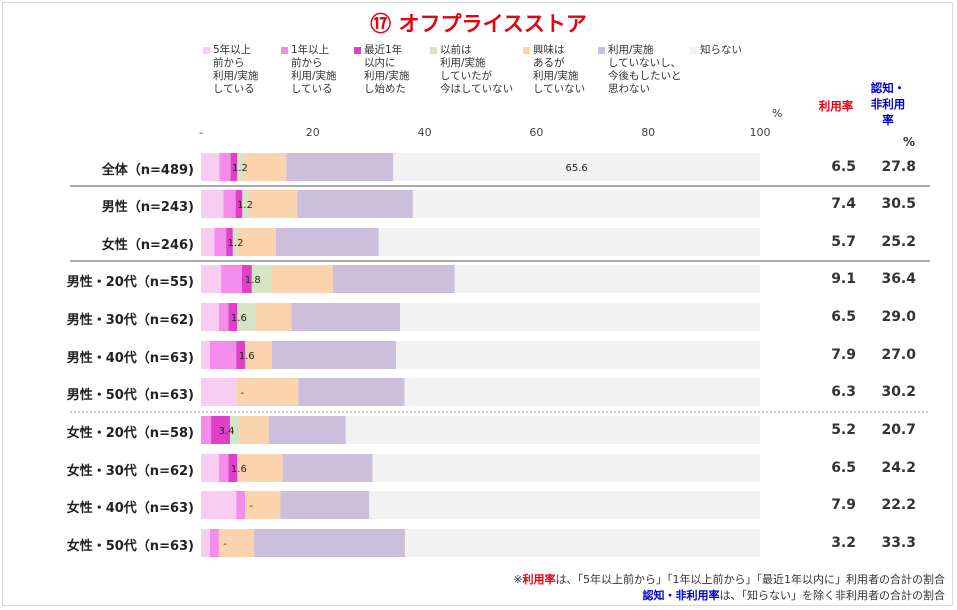  I want to click on row-label: 男性・20代（n=55), so click(130, 282).